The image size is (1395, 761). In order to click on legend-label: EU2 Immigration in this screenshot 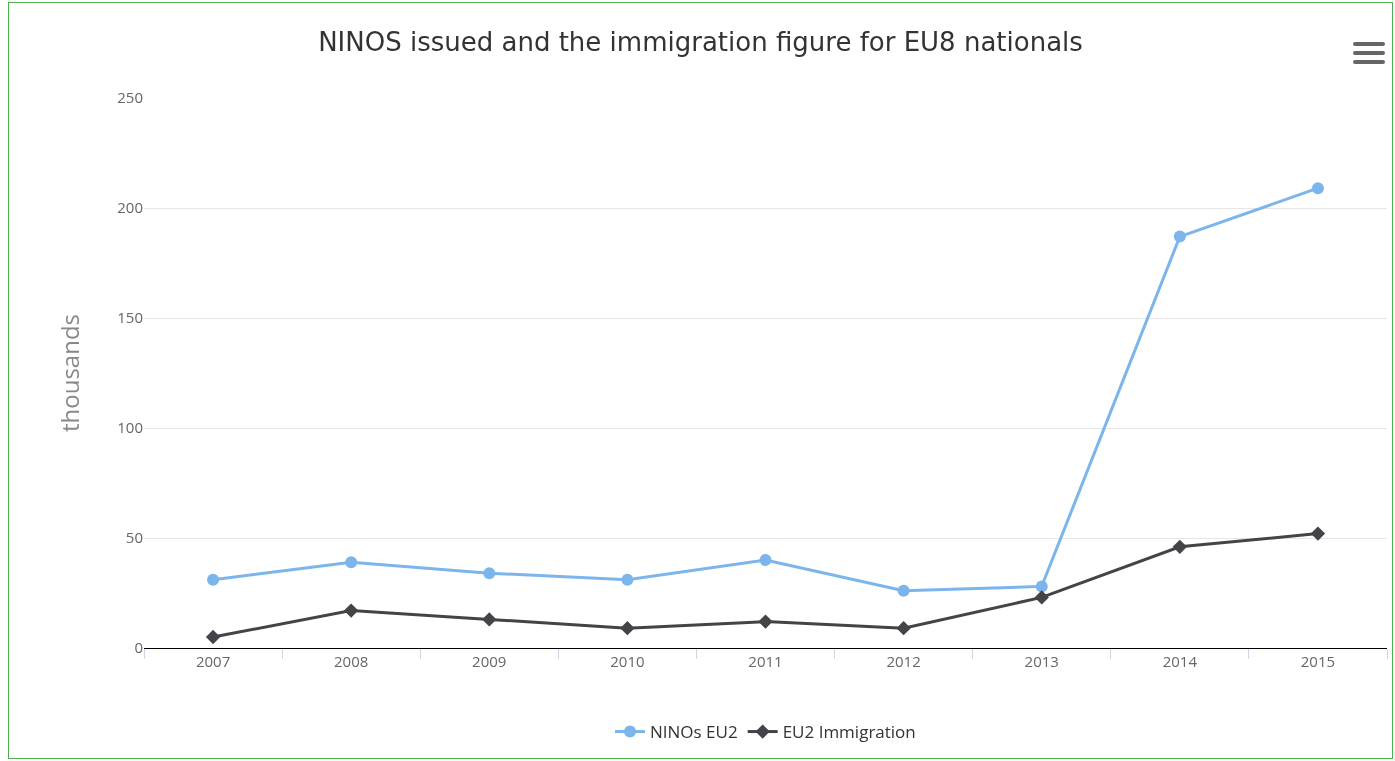, I will do `click(849, 732)`.